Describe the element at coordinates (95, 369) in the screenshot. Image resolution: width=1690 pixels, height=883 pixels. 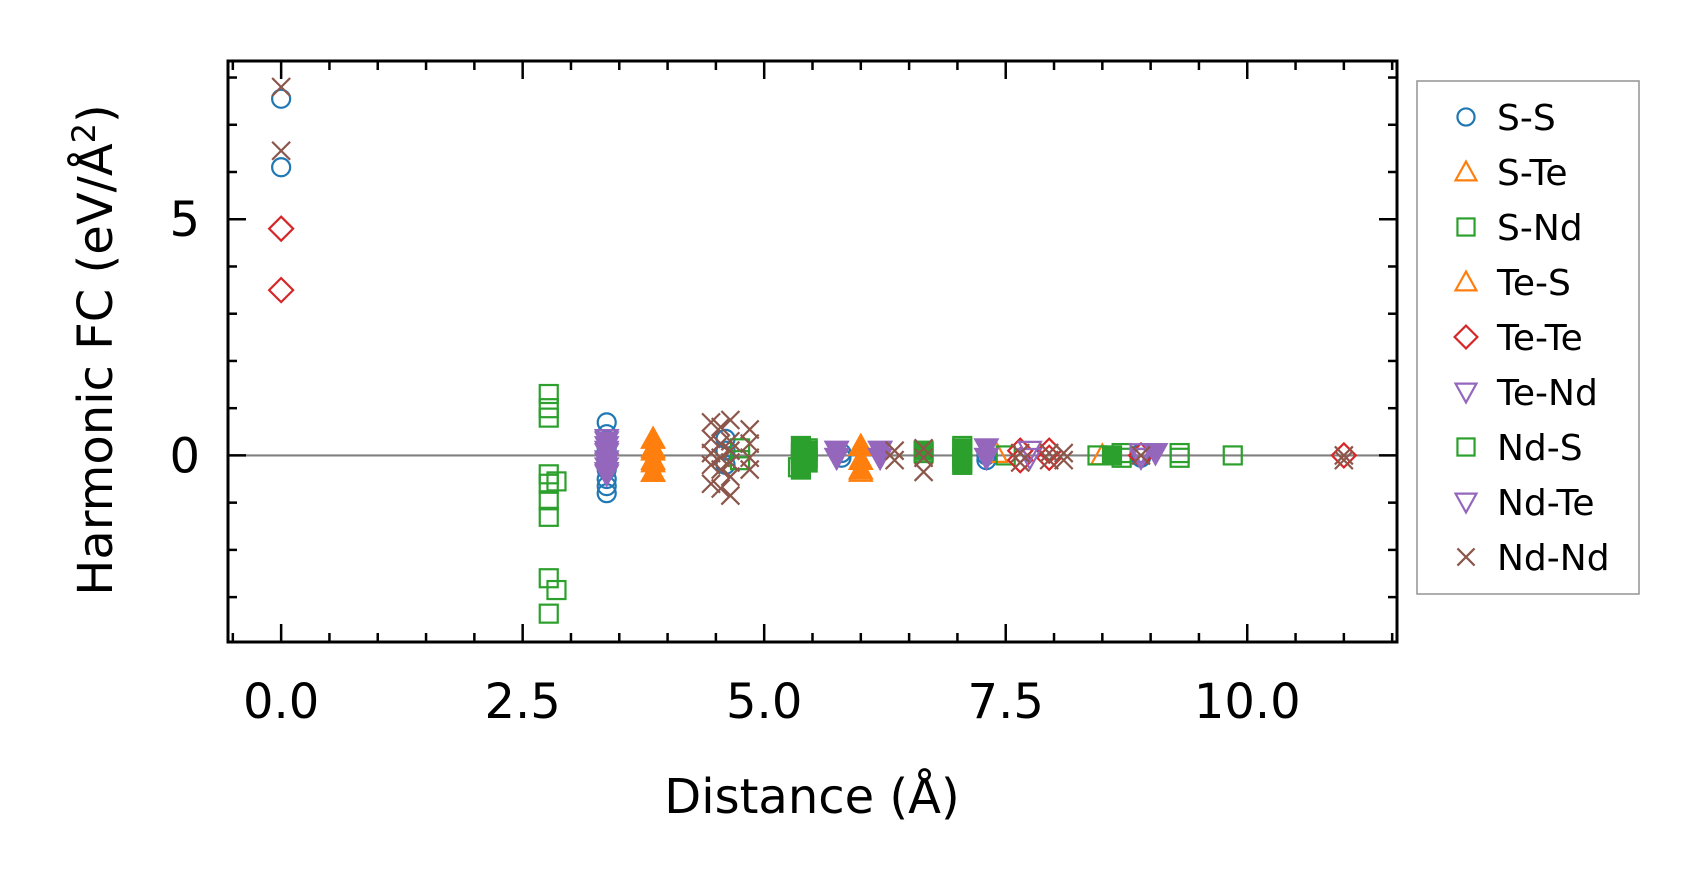
I see `y-axis-label-main: Harmonic FC (eV/Å` at that location.